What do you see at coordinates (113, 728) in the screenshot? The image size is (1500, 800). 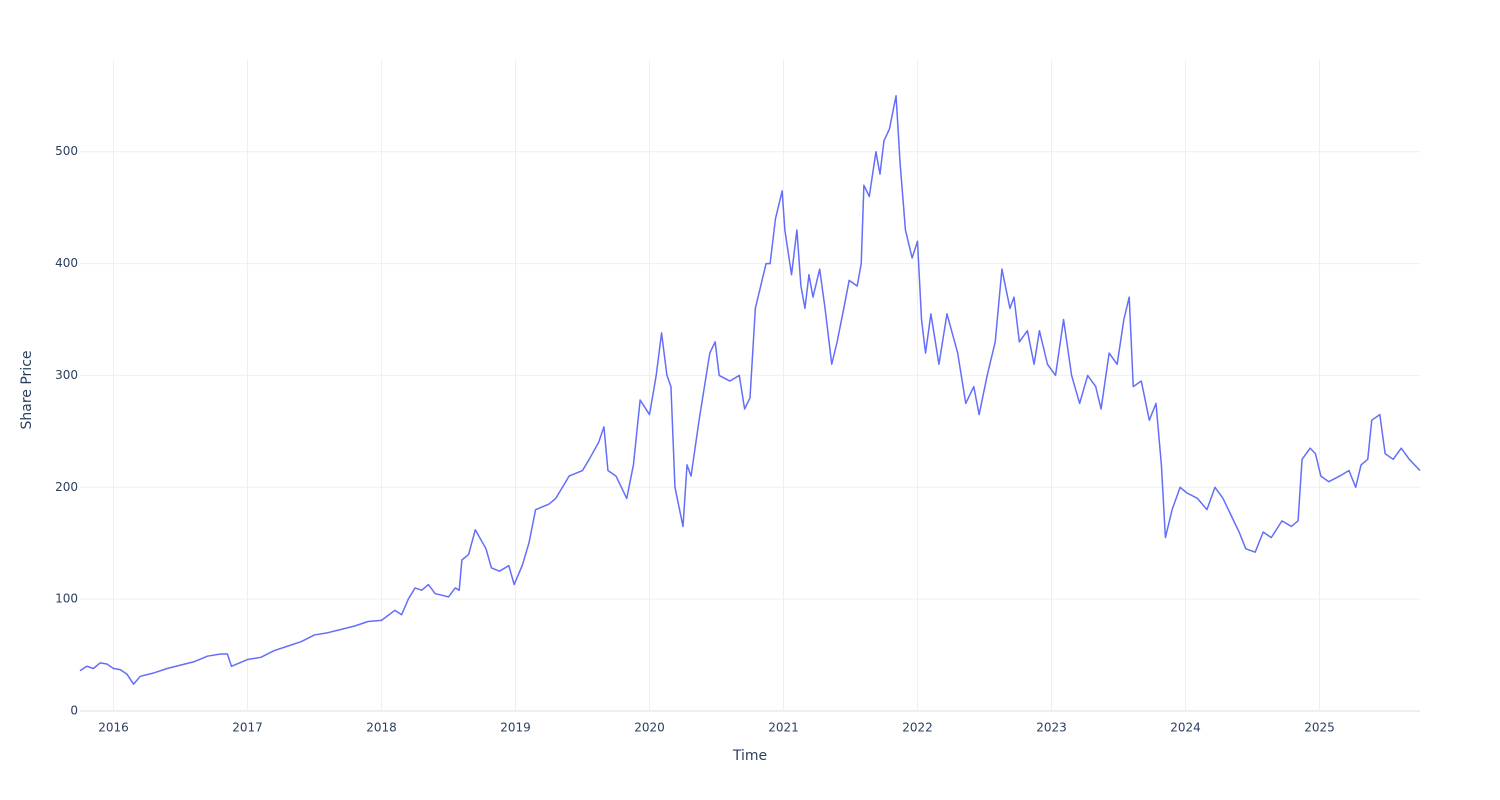 I see `x-tick-label: 2016` at bounding box center [113, 728].